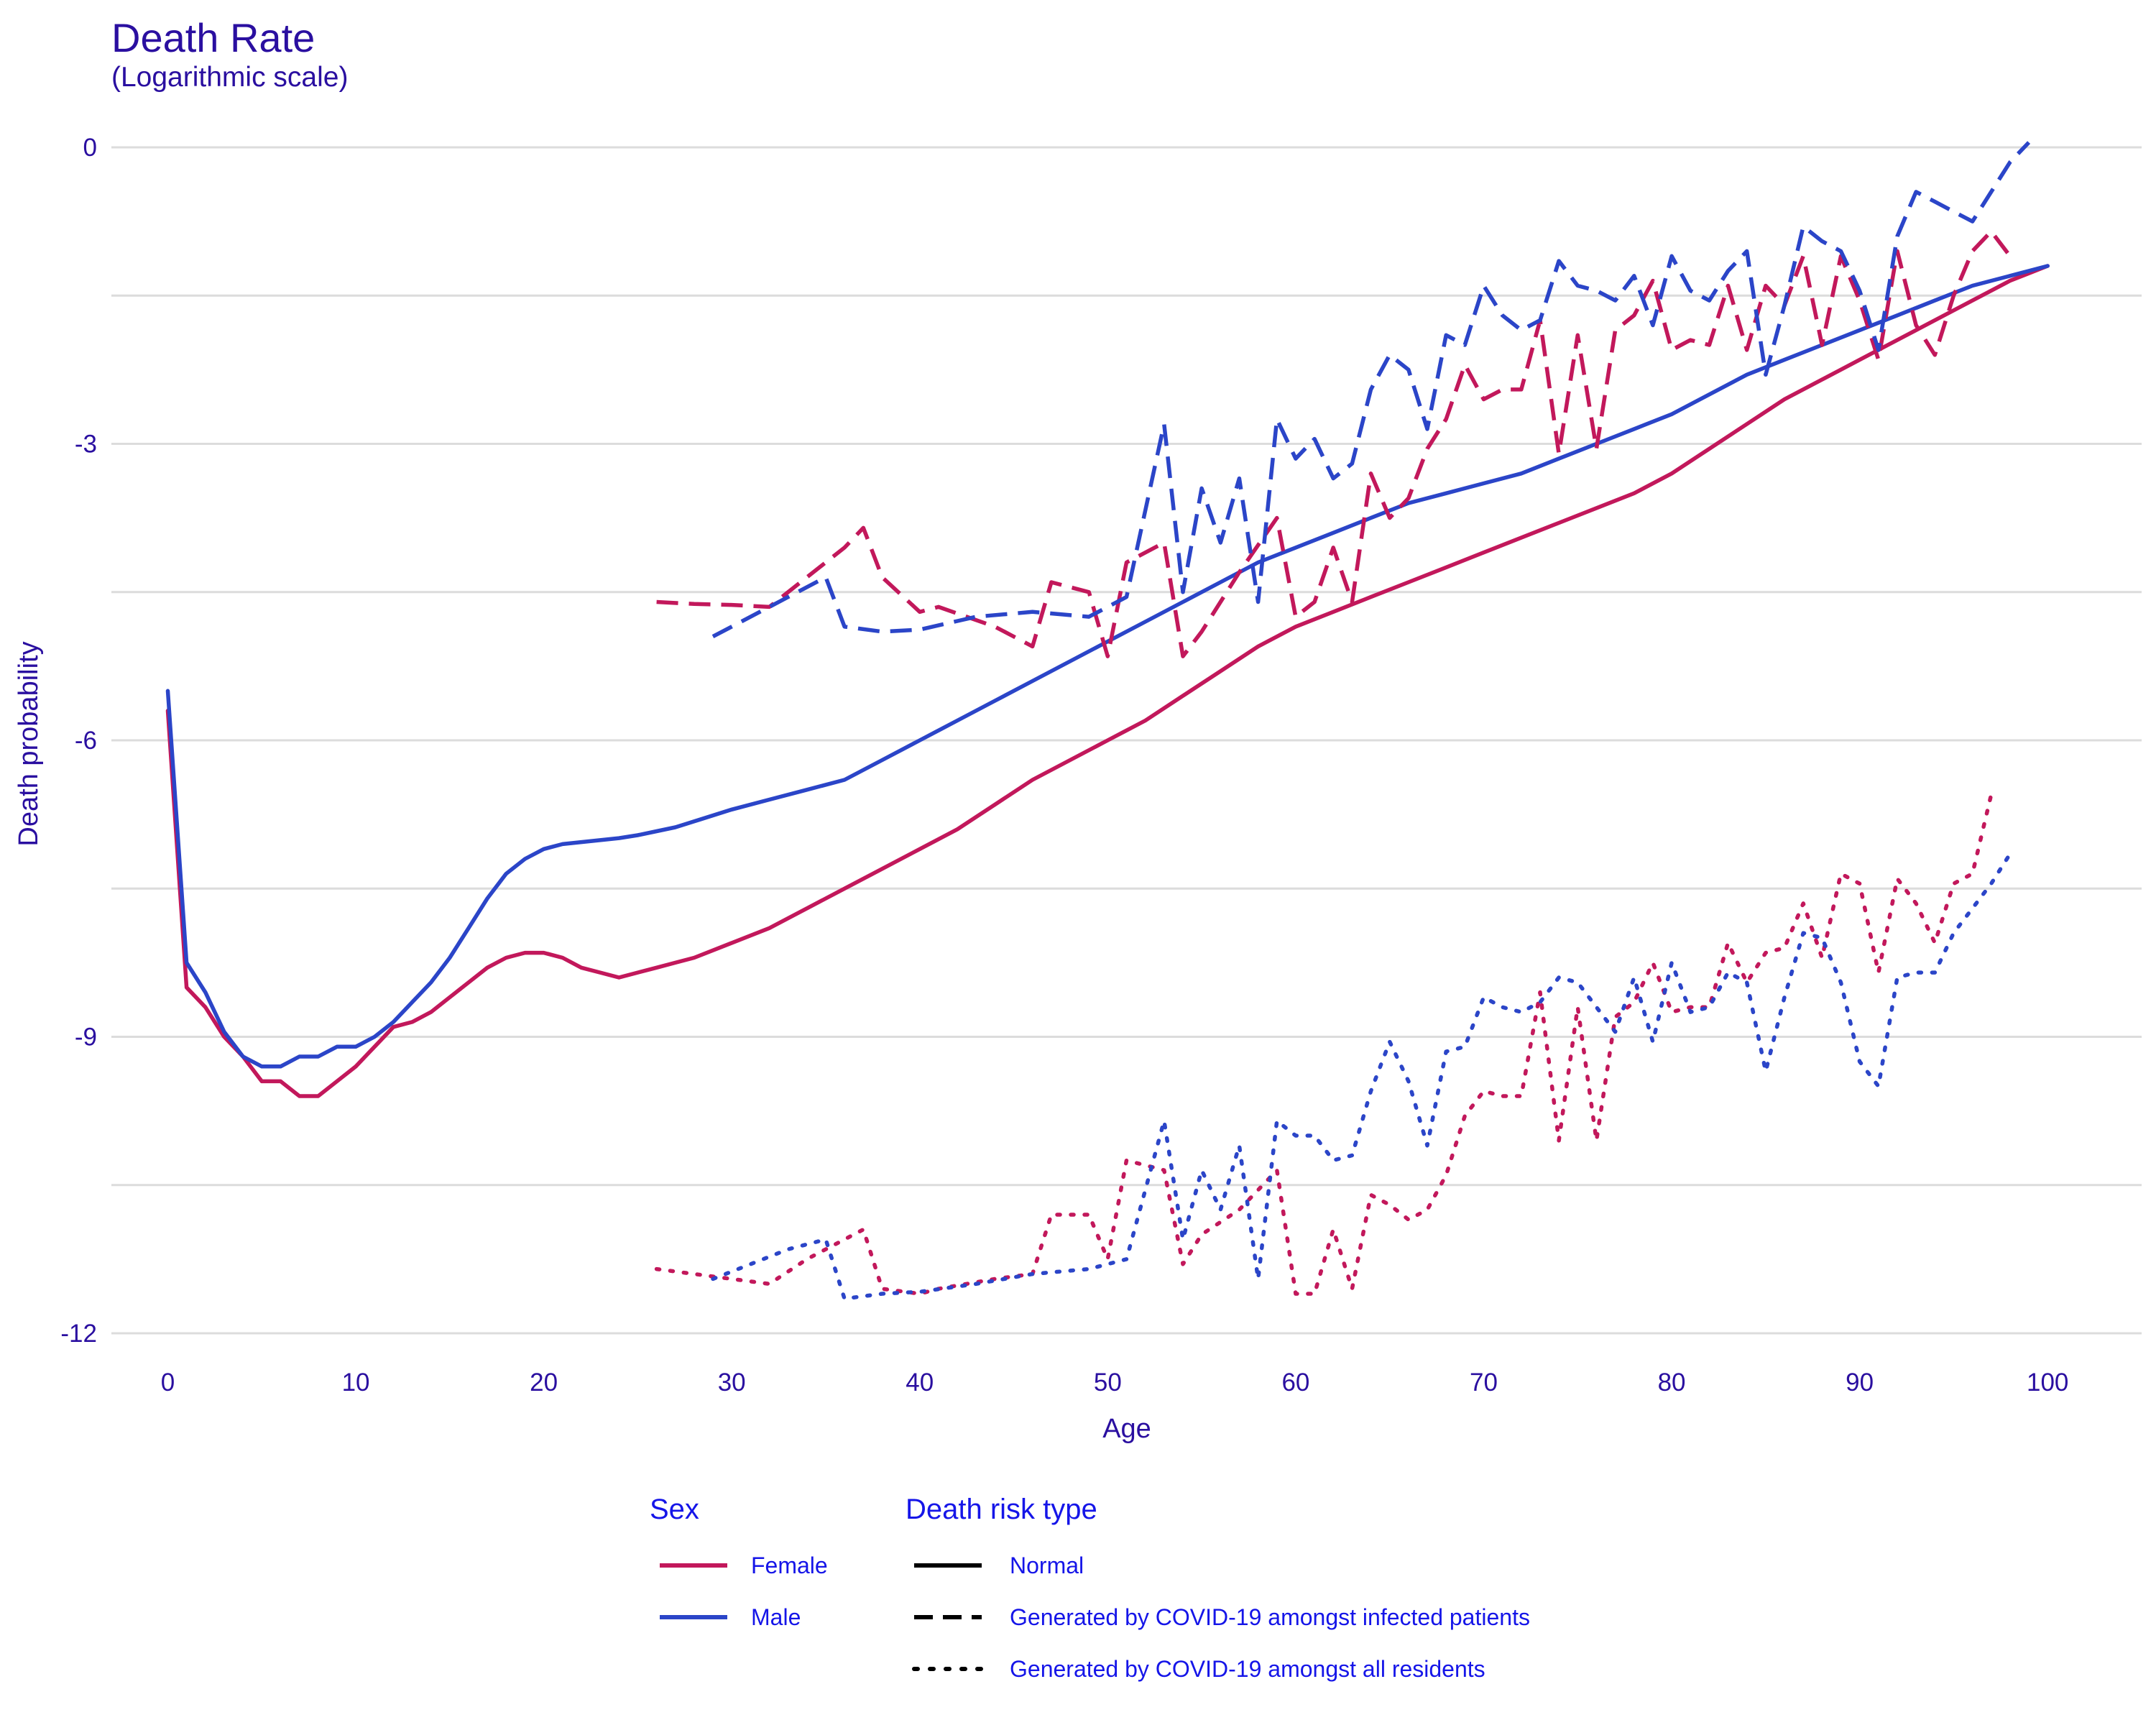 The image size is (2156, 1725). I want to click on x-axis-label: Age, so click(1126, 1429).